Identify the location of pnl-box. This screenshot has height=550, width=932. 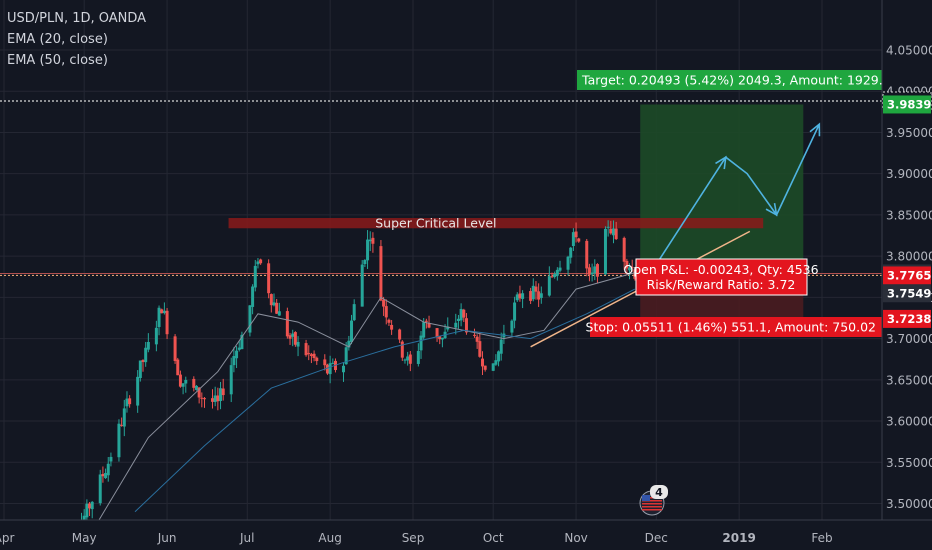
(721, 277).